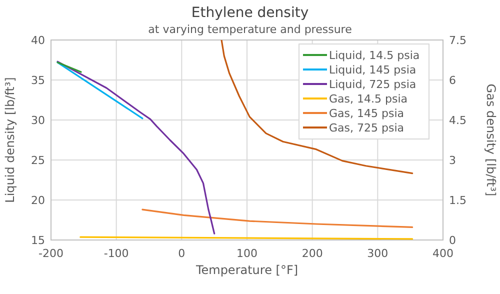 The height and width of the screenshot is (294, 500). I want to click on x-tick-label: 400, so click(443, 253).